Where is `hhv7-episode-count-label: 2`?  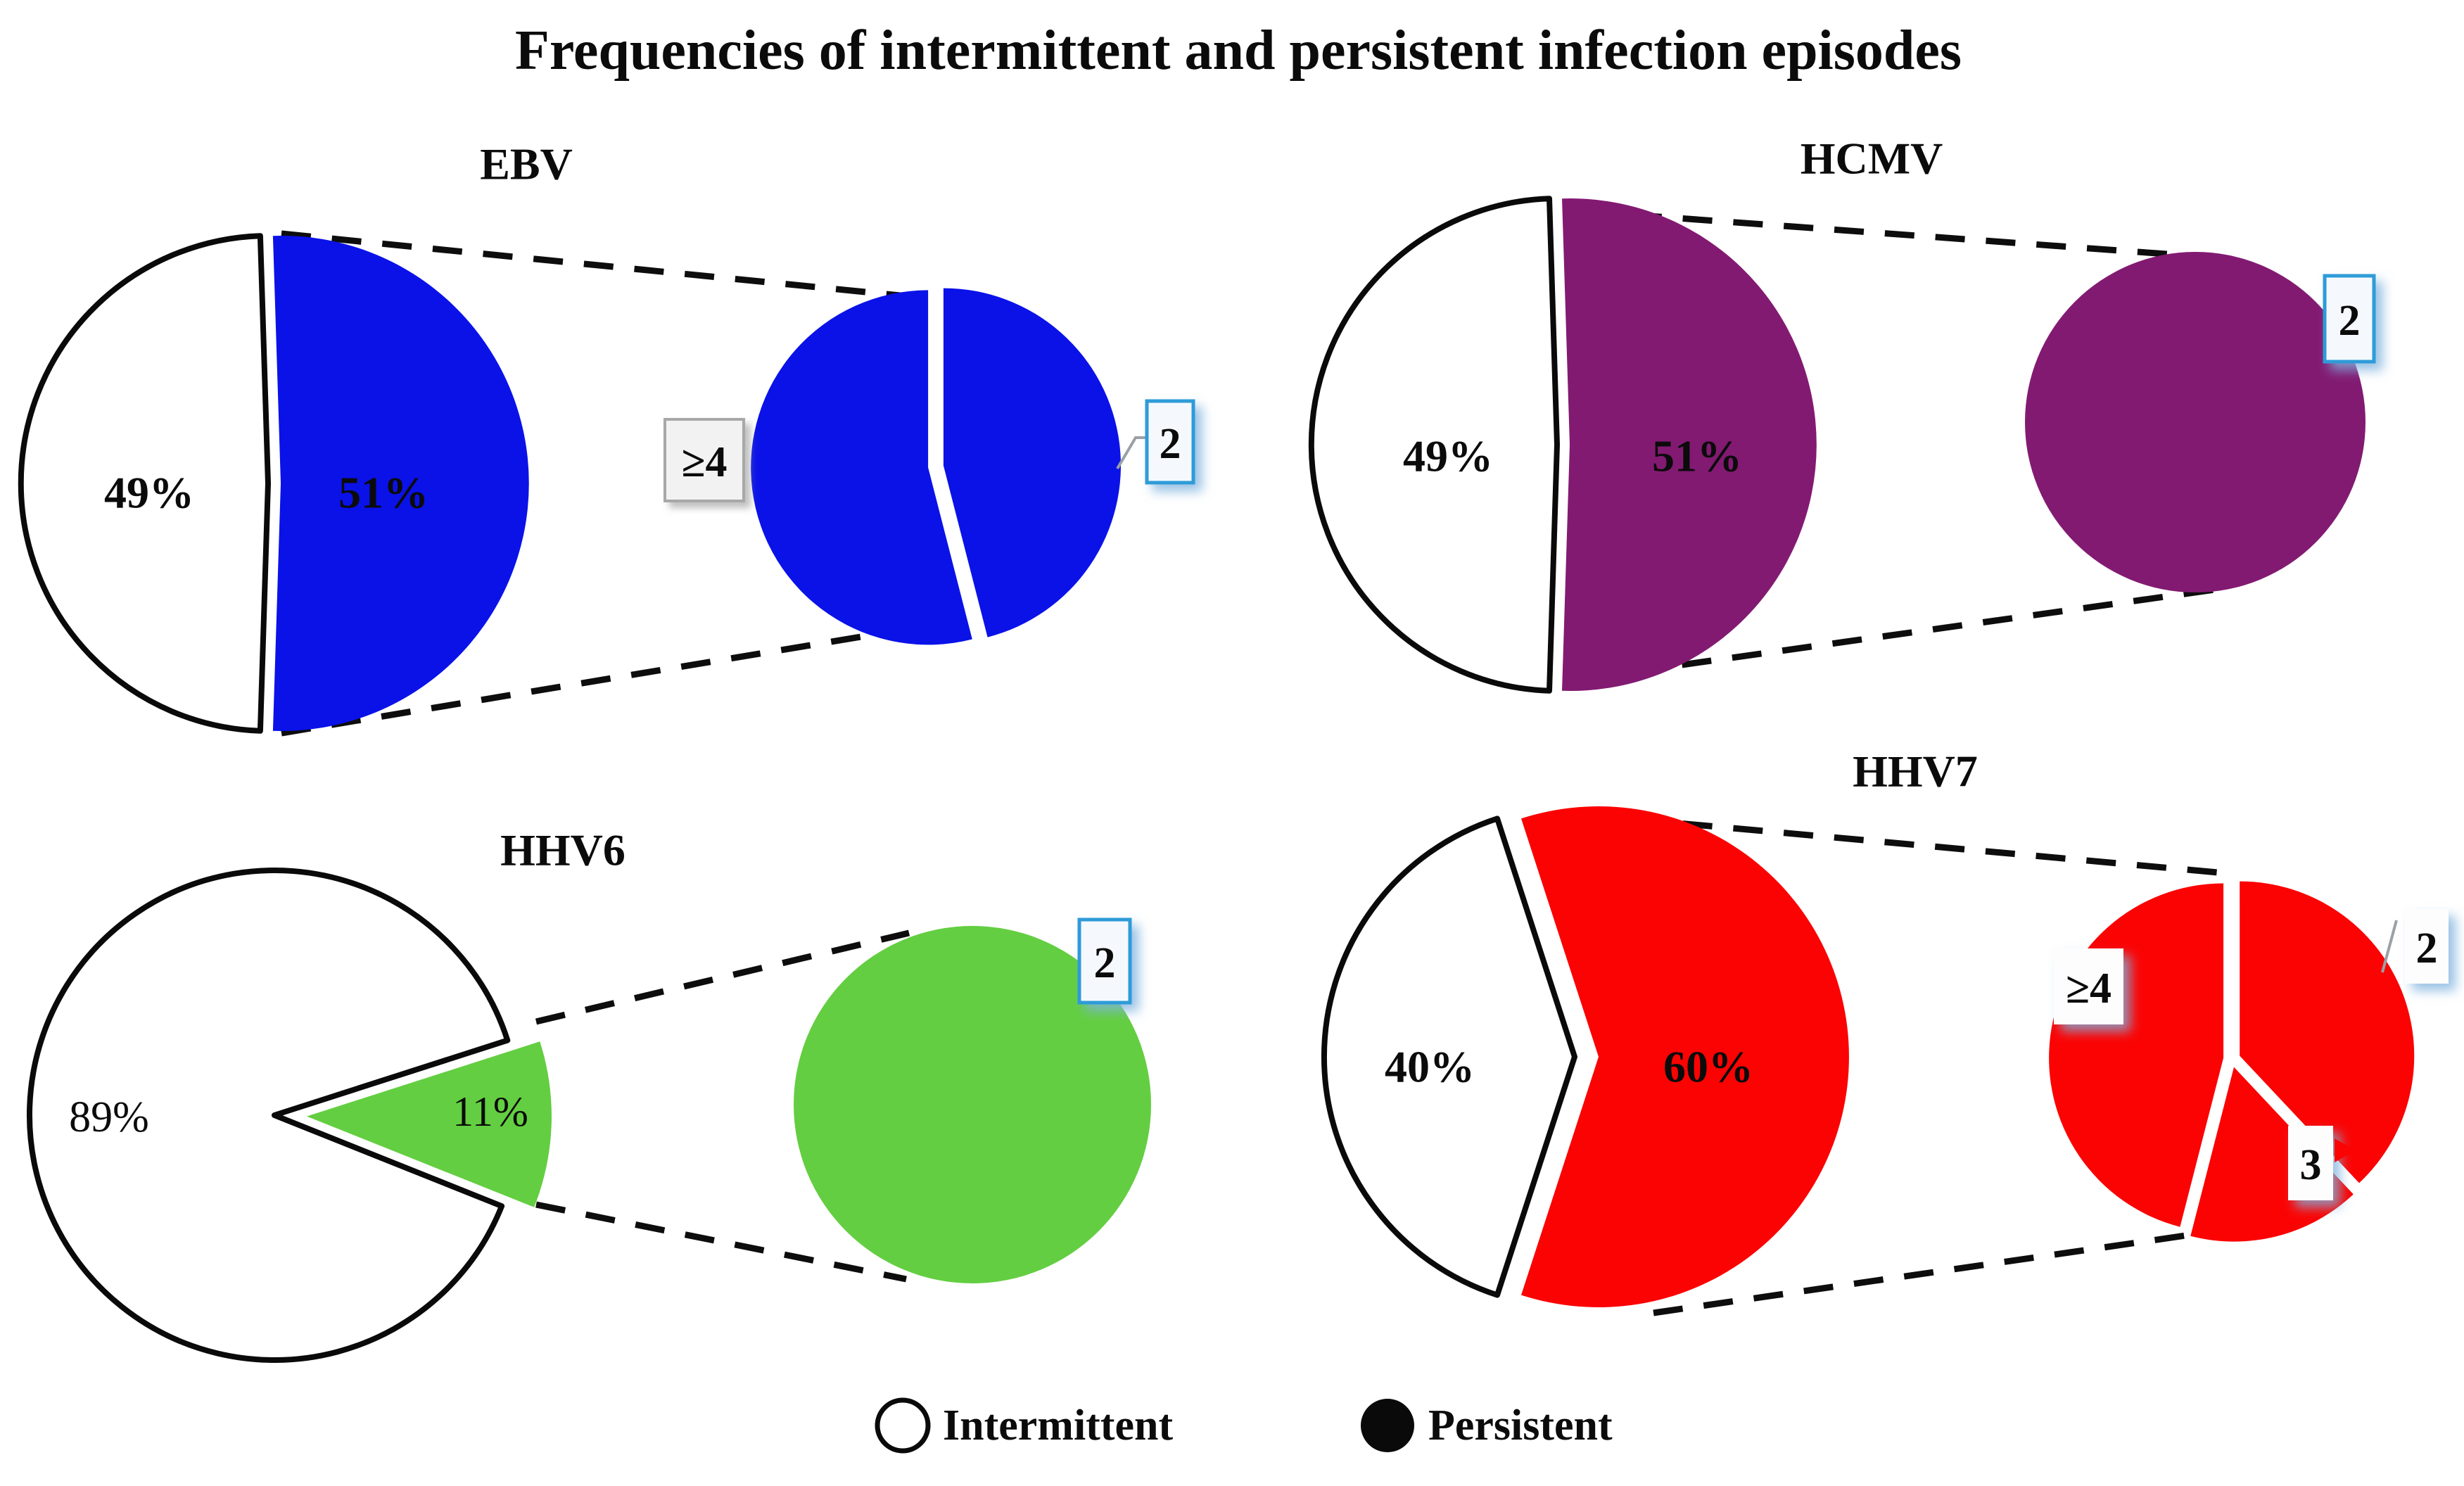
hhv7-episode-count-label: 2 is located at coordinates (2427, 949).